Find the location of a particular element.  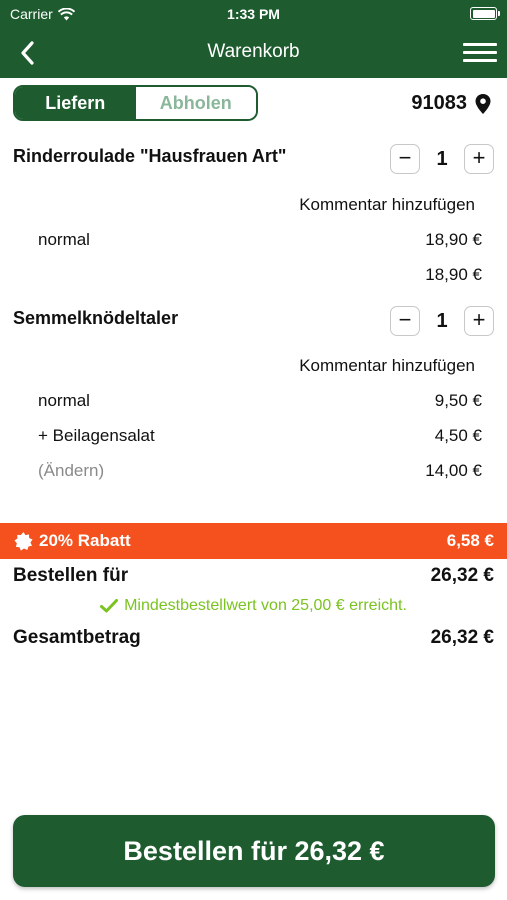

carrier-info: Carrier is located at coordinates (42, 14).